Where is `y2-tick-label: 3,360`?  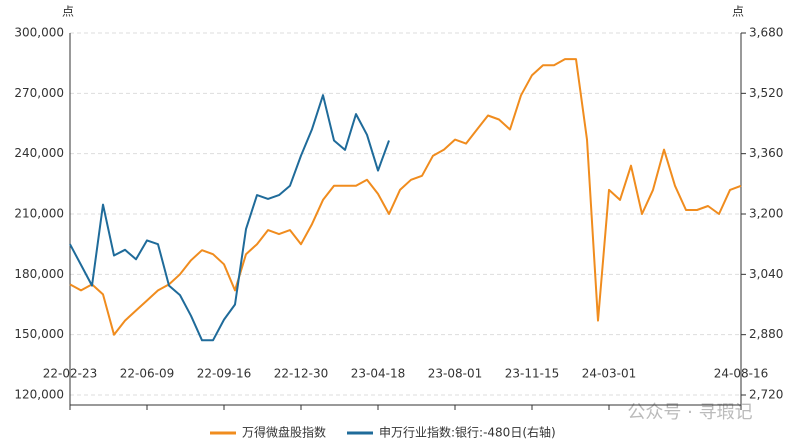
y2-tick-label: 3,360 is located at coordinates (766, 153).